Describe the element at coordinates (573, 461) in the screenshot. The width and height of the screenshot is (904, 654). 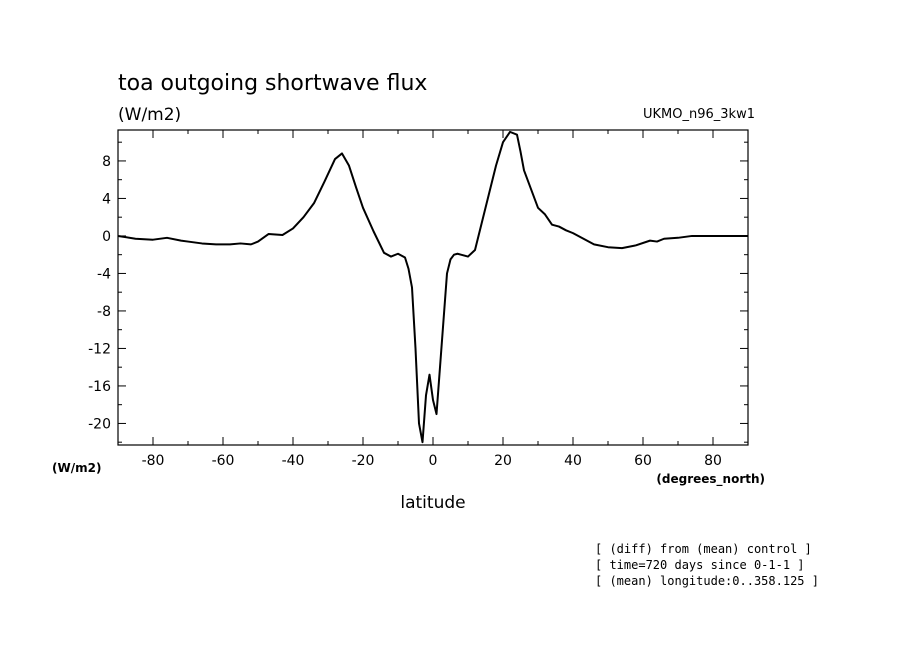
I see `x-tick-label: 40` at that location.